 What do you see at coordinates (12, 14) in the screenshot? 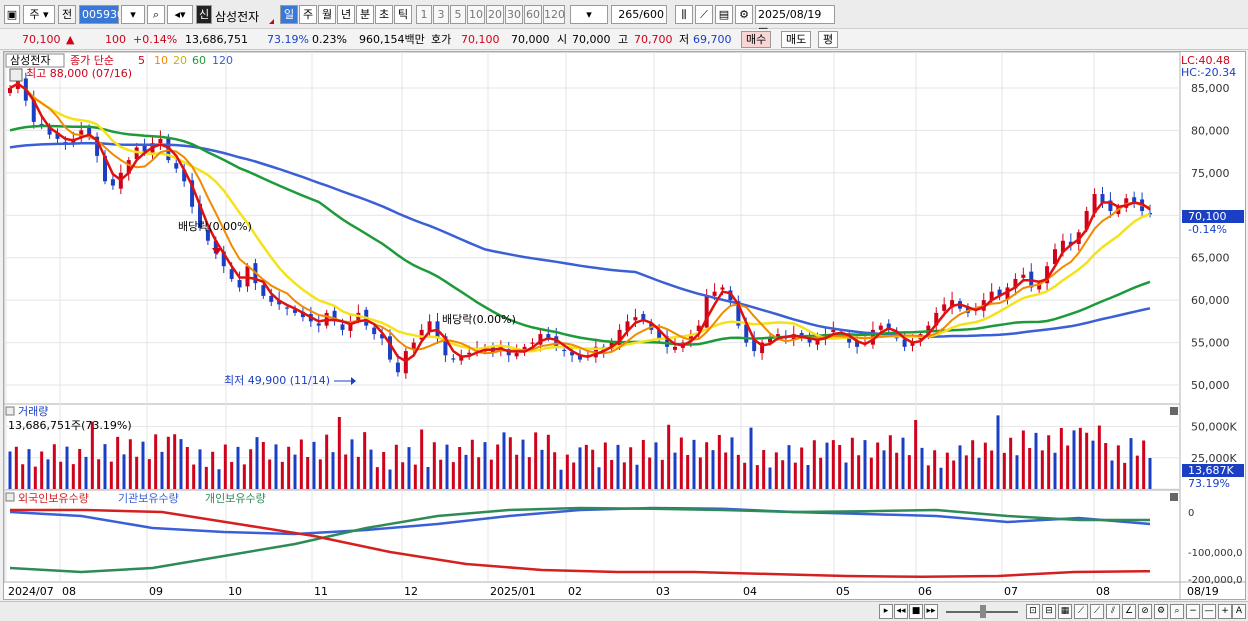
I see `window-icon: ▣` at bounding box center [12, 14].